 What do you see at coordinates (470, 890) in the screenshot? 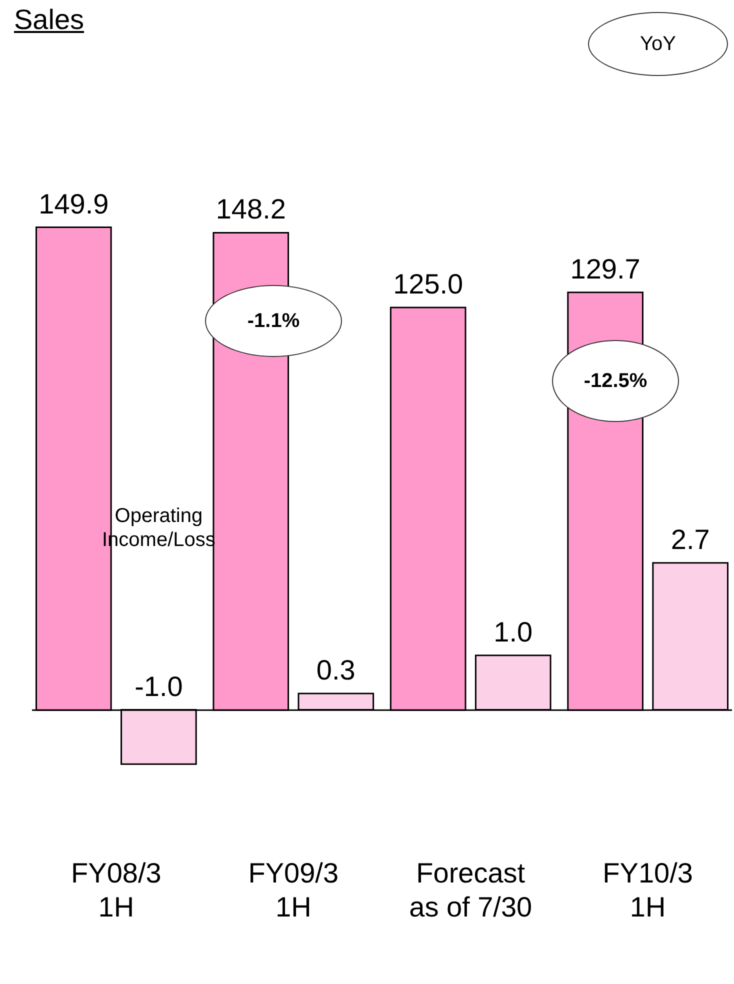
I see `x-tick-label: Forecast as of 7/30` at bounding box center [470, 890].